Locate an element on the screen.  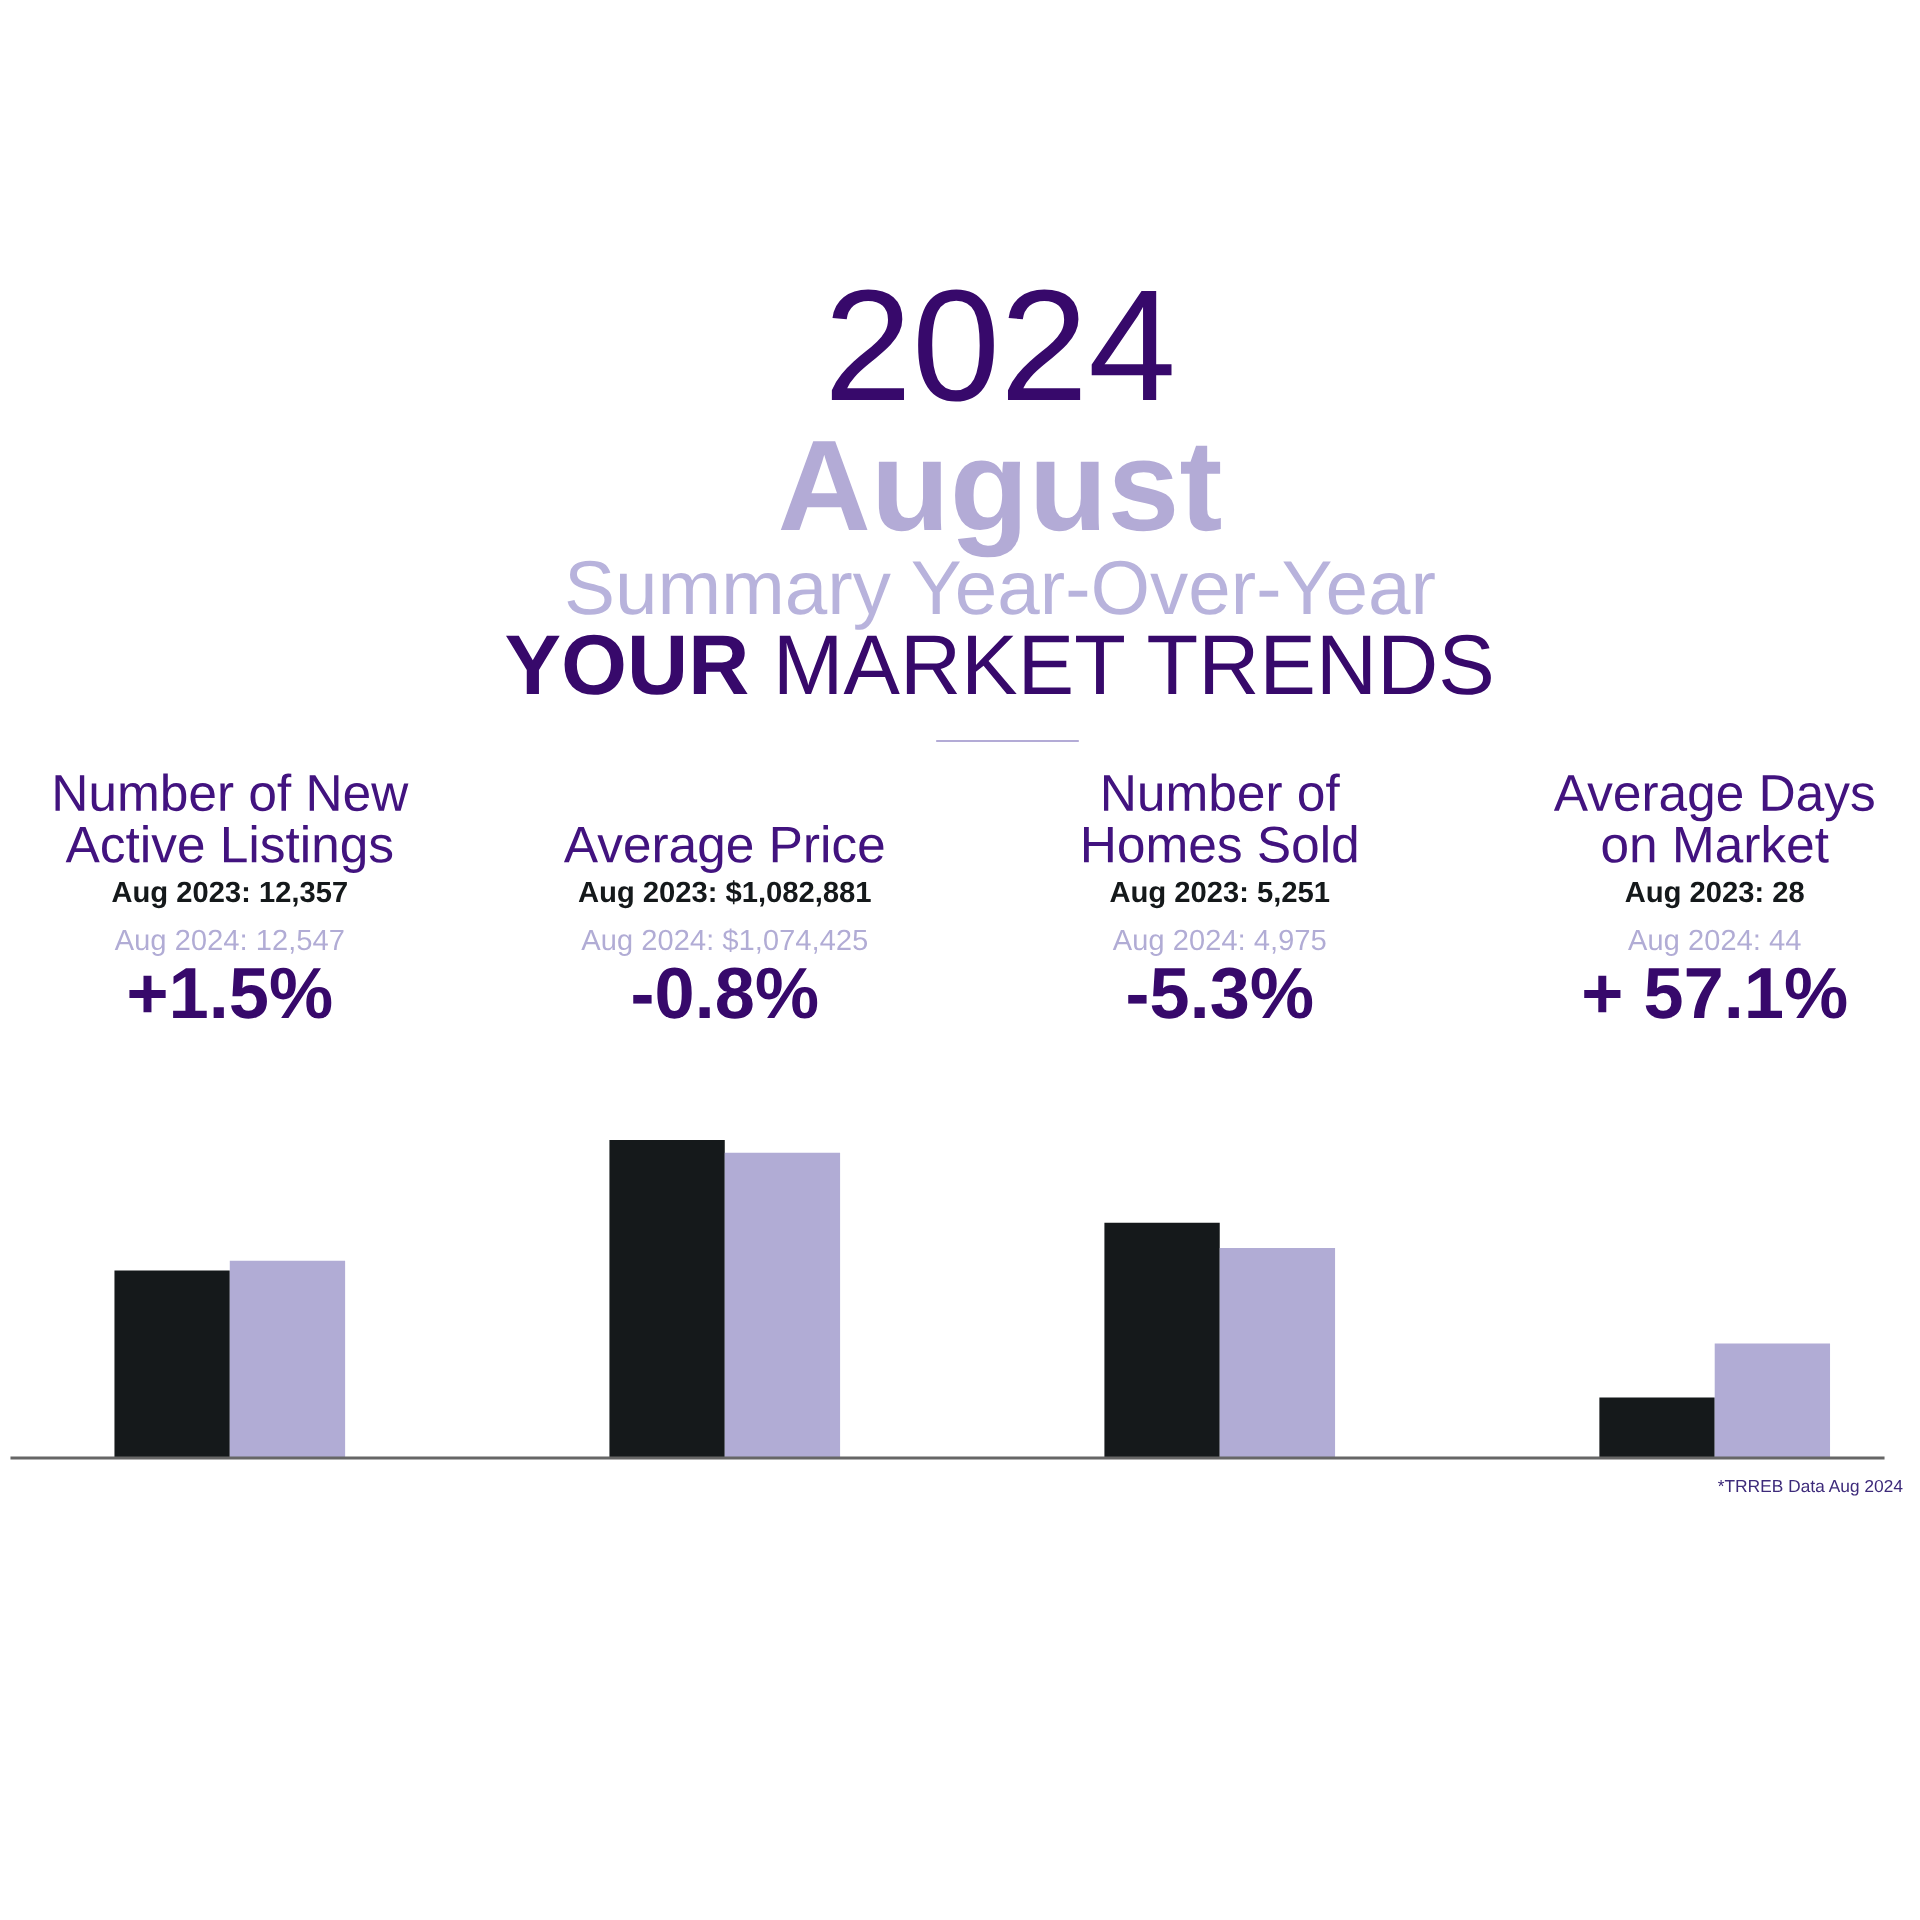
text: Aug 2024: 4,975 is located at coordinates (1219, 943).